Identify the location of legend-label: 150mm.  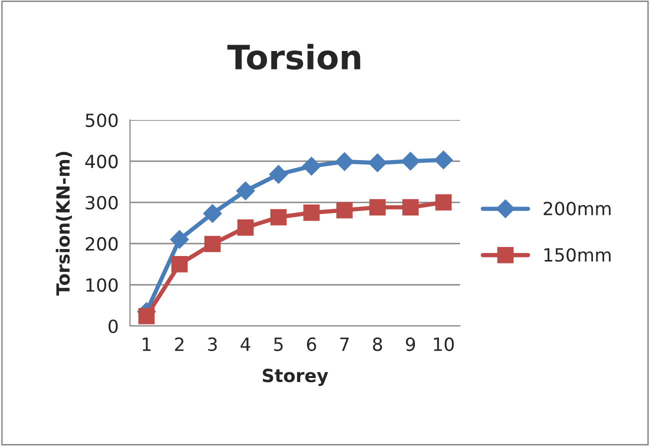
(577, 255).